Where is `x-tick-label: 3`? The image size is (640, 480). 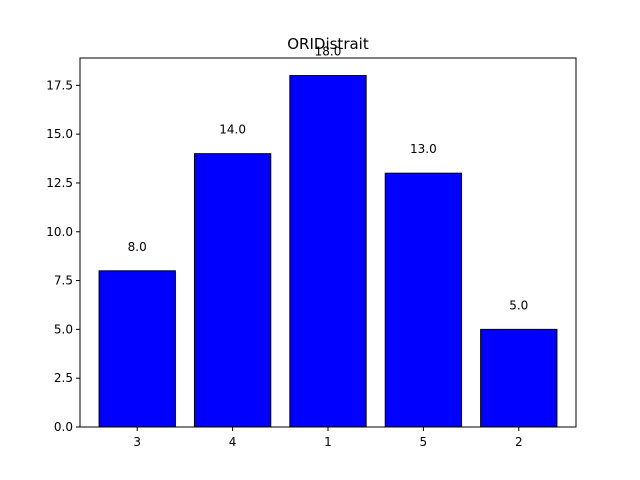
x-tick-label: 3 is located at coordinates (137, 442).